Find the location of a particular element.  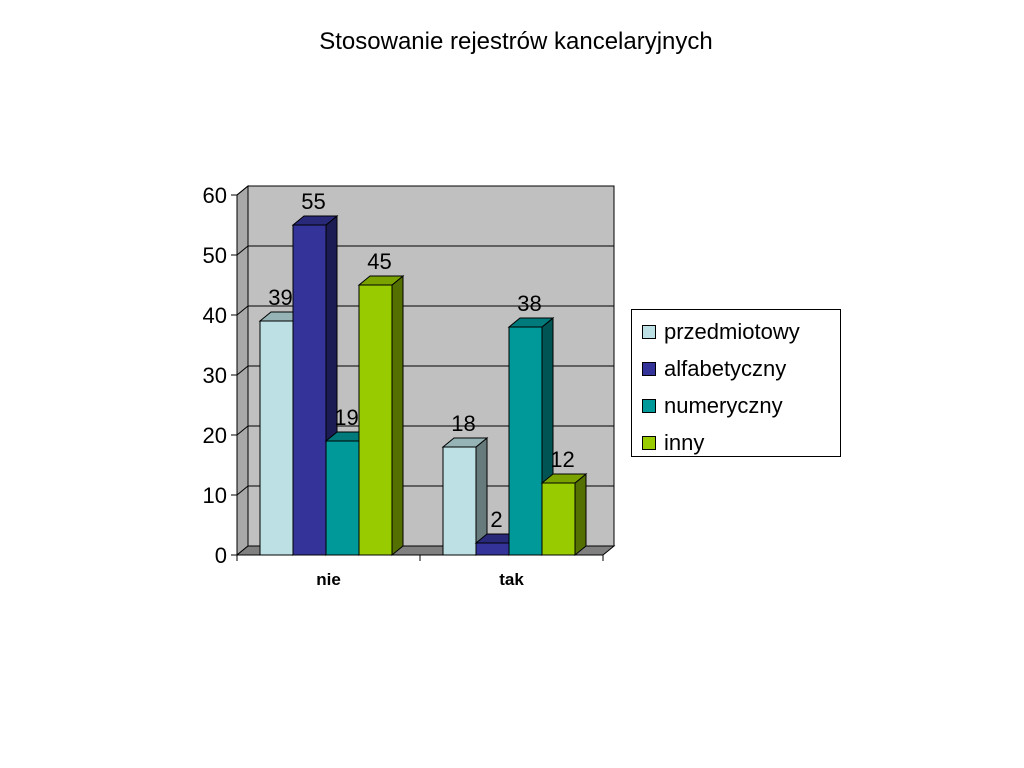

y-tick-label: 50 is located at coordinates (215, 255).